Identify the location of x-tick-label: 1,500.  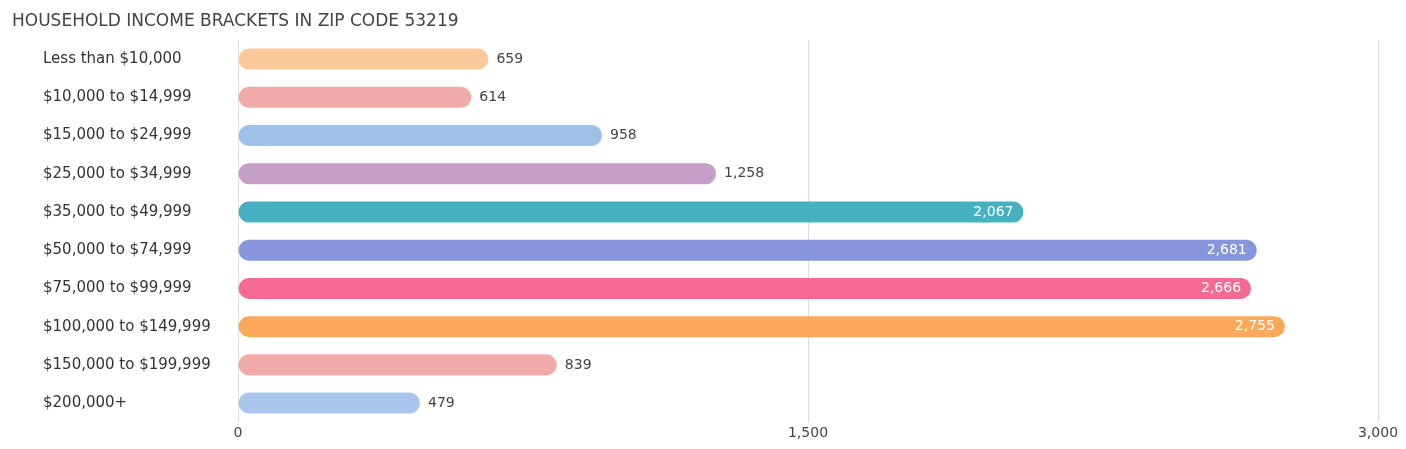
(808, 432).